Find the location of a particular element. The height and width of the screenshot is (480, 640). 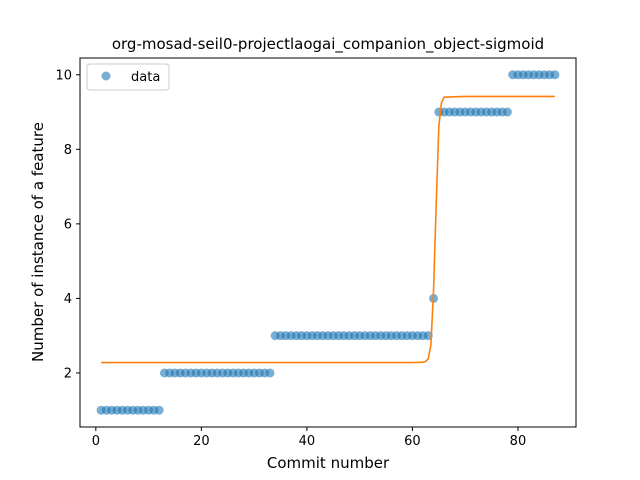

x-axis: 0 20 40 60 80 is located at coordinates (309, 438).